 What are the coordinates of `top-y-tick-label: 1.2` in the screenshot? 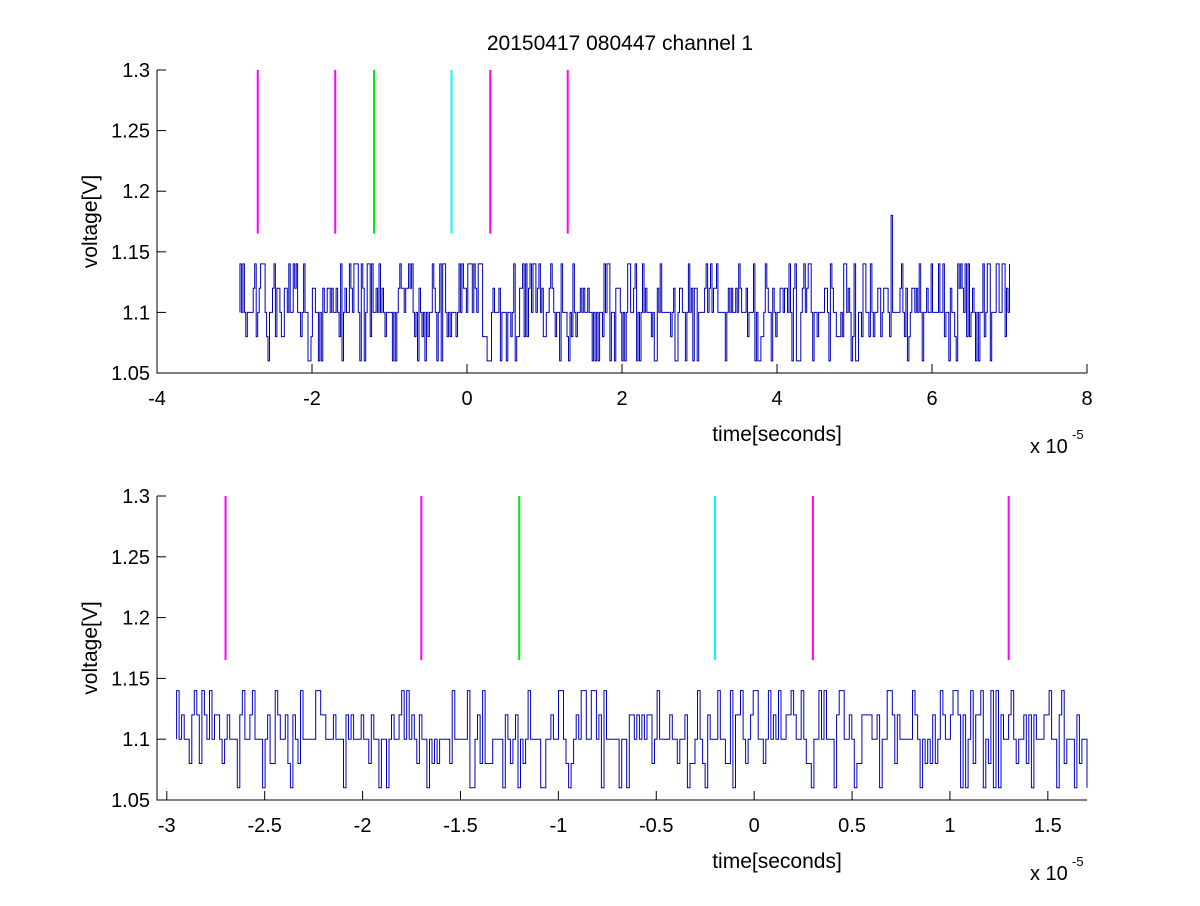 It's located at (136, 192).